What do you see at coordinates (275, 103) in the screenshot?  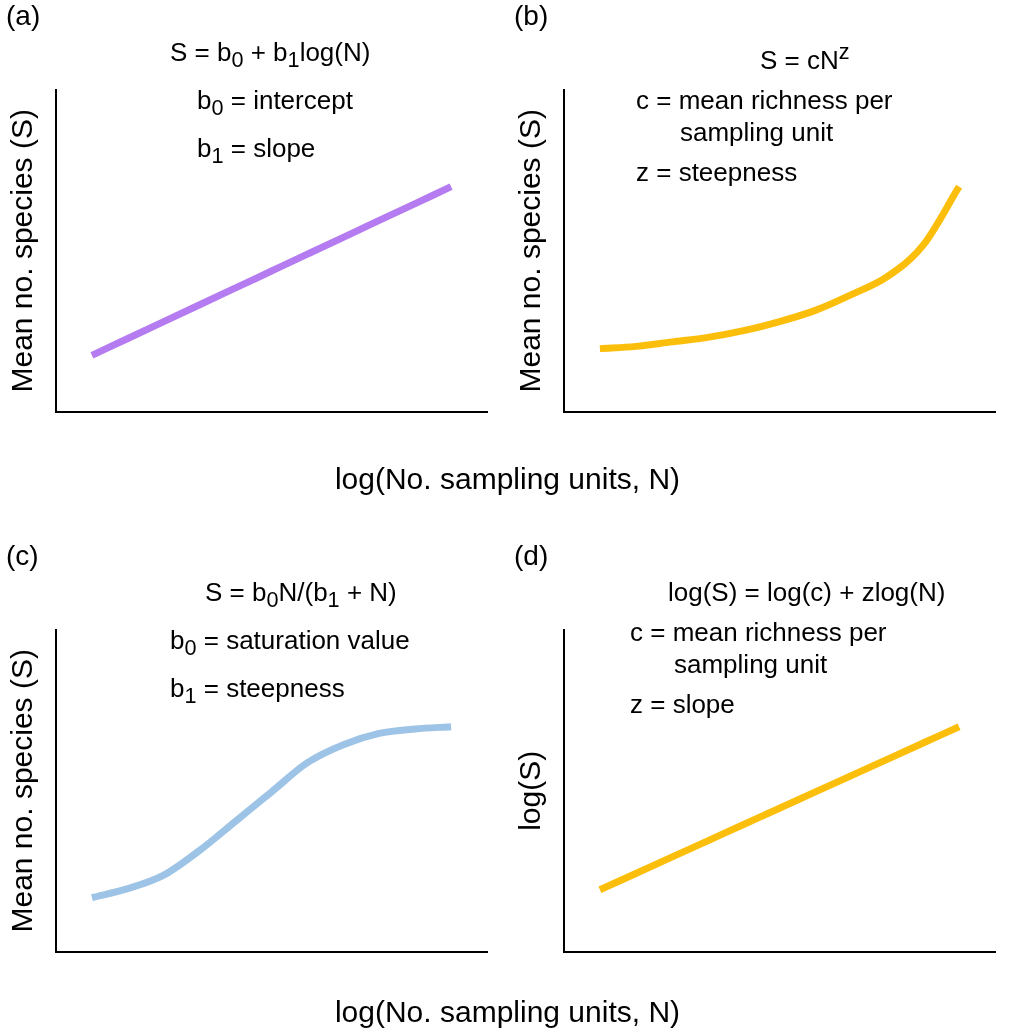 I see `text: b$_{0}$ = intercept` at bounding box center [275, 103].